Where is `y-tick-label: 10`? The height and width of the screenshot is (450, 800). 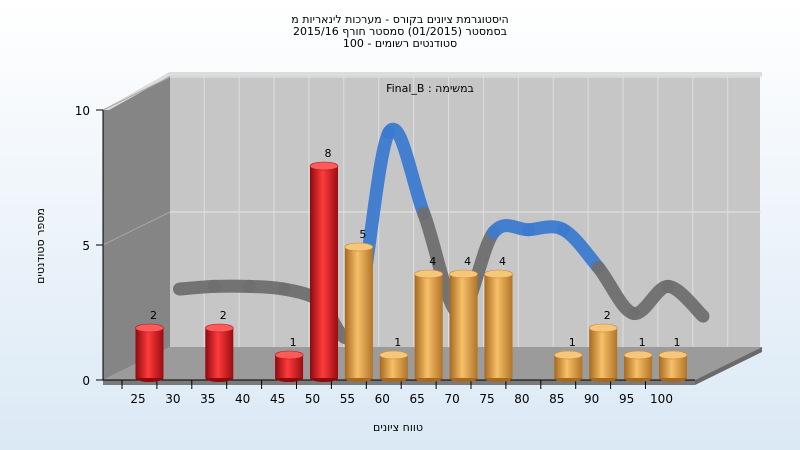 y-tick-label: 10 is located at coordinates (82, 111).